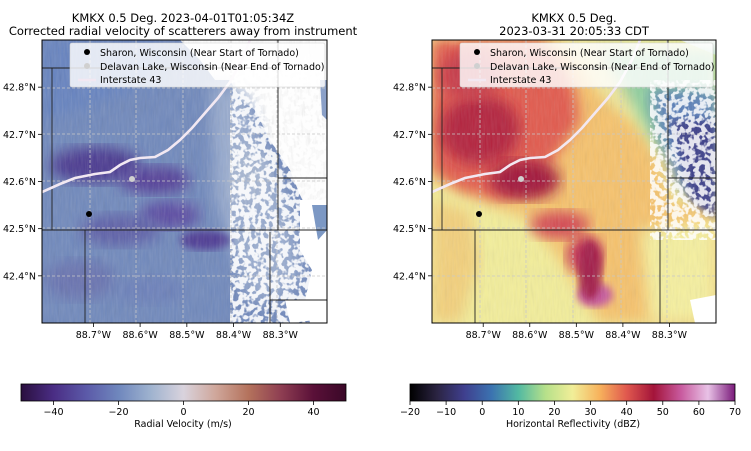 Image resolution: width=751 pixels, height=451 pixels. What do you see at coordinates (183, 392) in the screenshot?
I see `velocity-colorbar-bar` at bounding box center [183, 392].